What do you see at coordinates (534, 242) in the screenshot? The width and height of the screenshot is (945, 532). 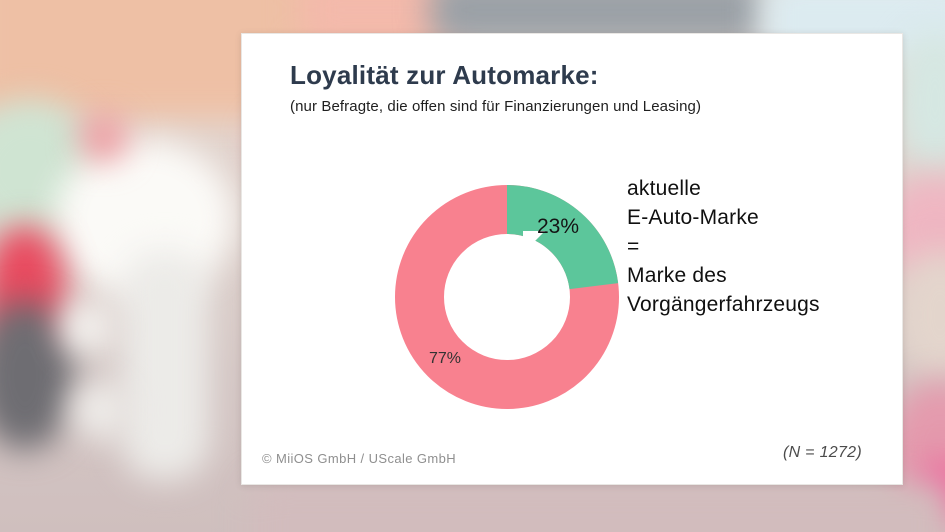 I see `label-callout-notch` at bounding box center [534, 242].